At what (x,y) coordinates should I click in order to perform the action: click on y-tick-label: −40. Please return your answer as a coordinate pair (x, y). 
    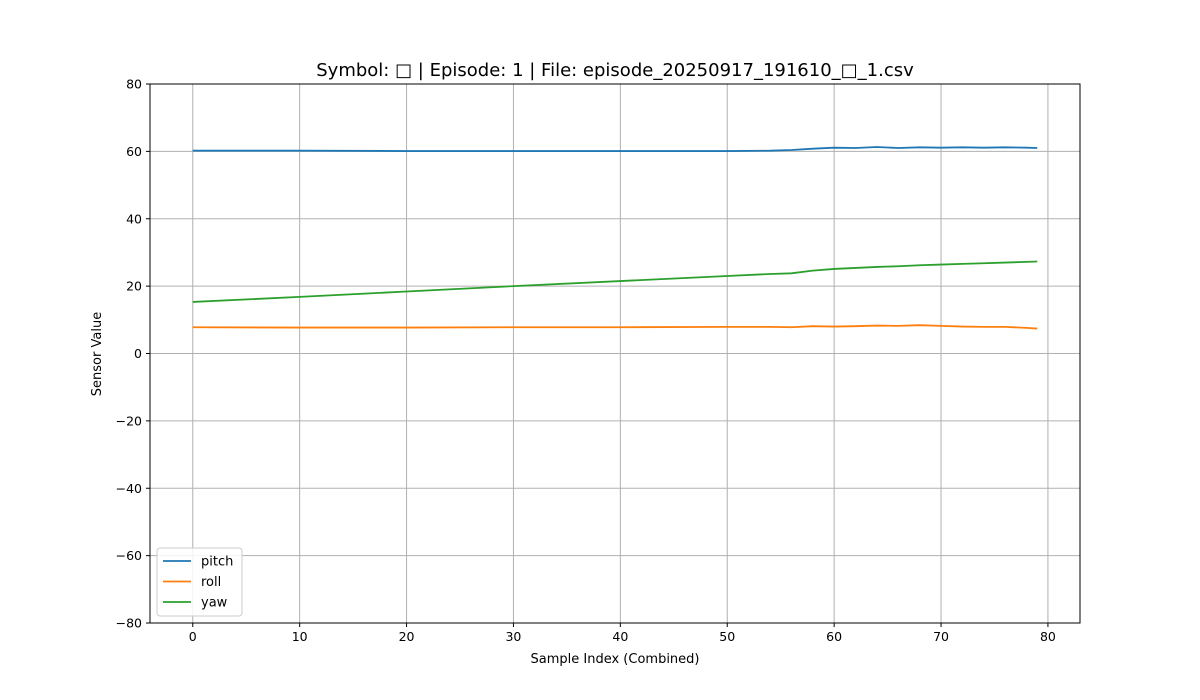
    Looking at the image, I should click on (129, 488).